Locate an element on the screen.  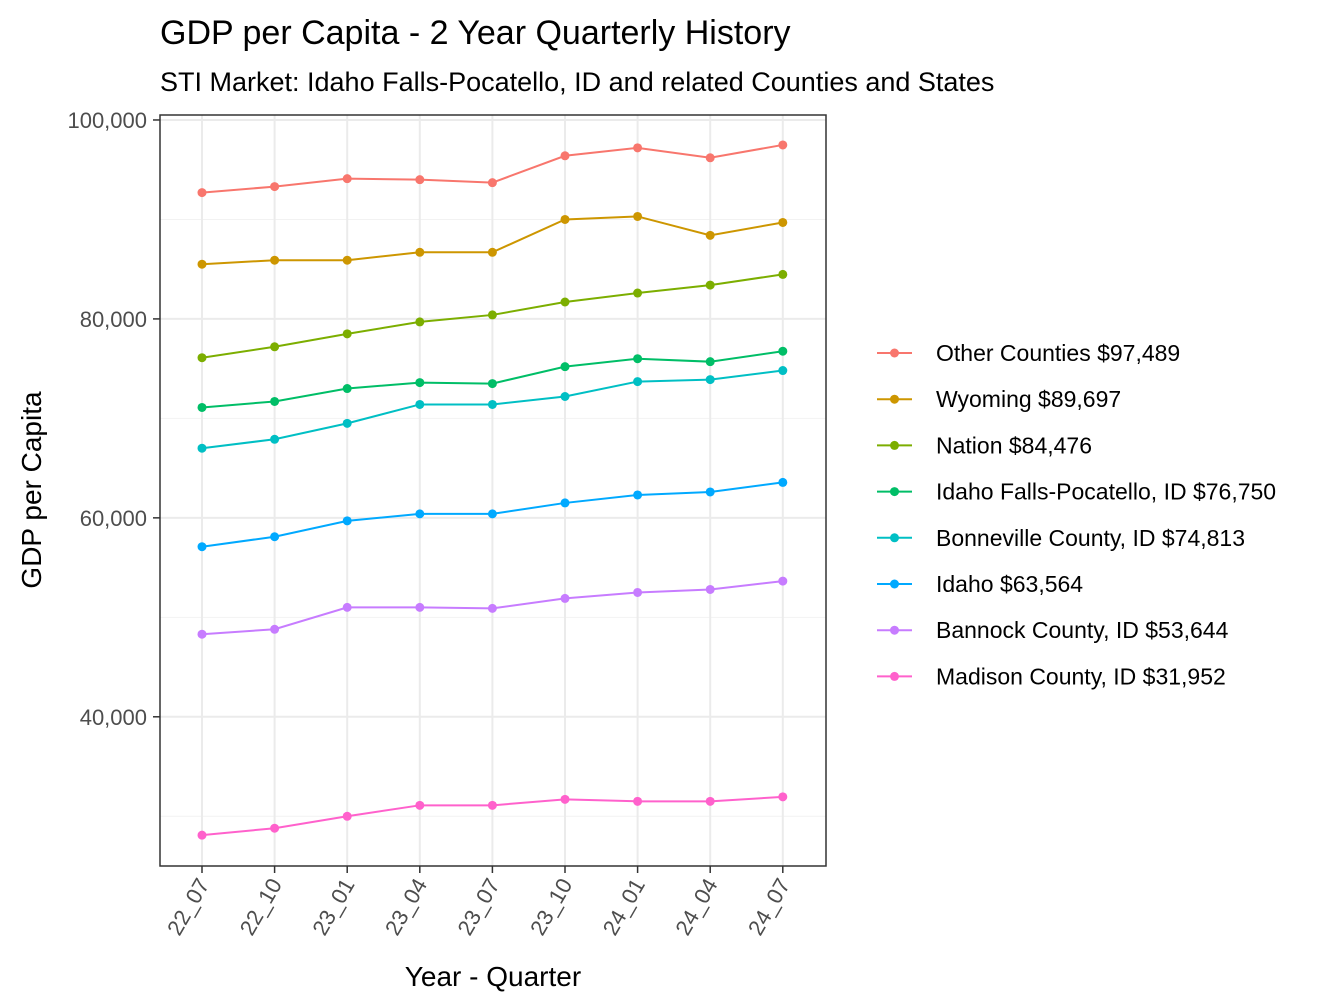
x-tick-label: 22_10 is located at coordinates (261, 906).